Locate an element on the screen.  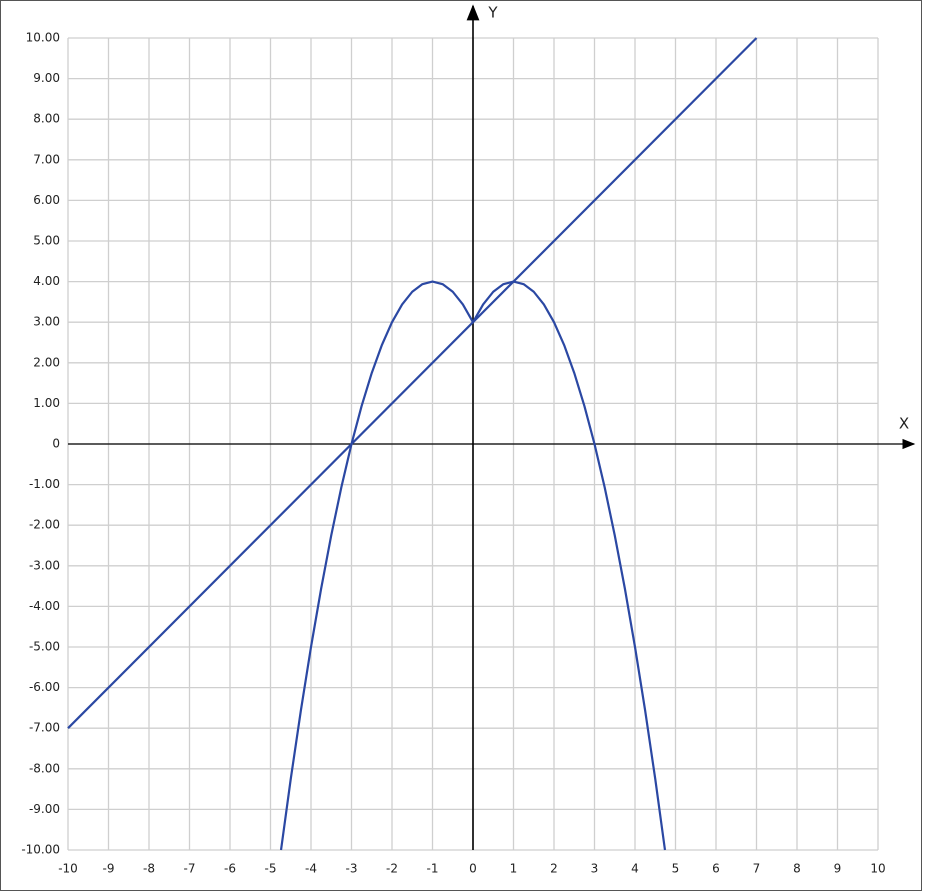
y-tick-label: 0 is located at coordinates (56, 444).